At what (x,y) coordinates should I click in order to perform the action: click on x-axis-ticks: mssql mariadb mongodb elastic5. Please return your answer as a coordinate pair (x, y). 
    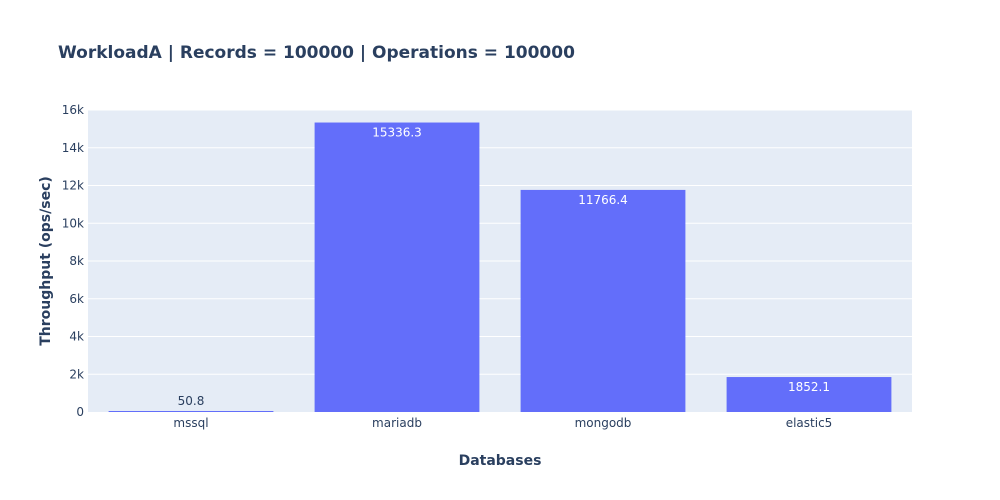
    Looking at the image, I should click on (502, 423).